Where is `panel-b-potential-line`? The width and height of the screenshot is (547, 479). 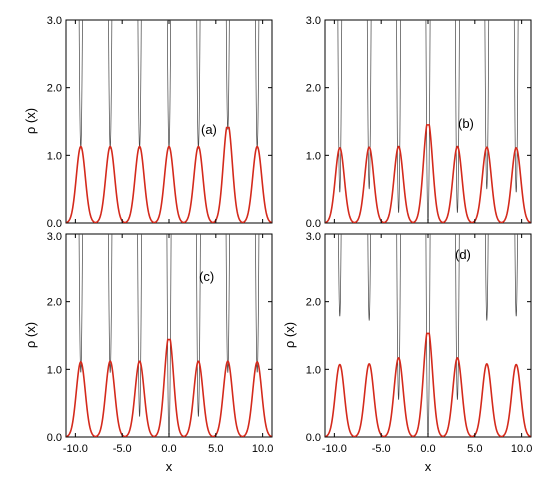
panel-b-potential-line is located at coordinates (428, 121).